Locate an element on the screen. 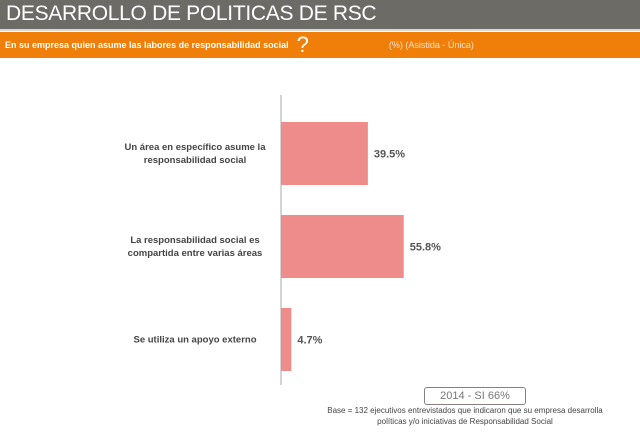  question-mark: ? is located at coordinates (302, 44).